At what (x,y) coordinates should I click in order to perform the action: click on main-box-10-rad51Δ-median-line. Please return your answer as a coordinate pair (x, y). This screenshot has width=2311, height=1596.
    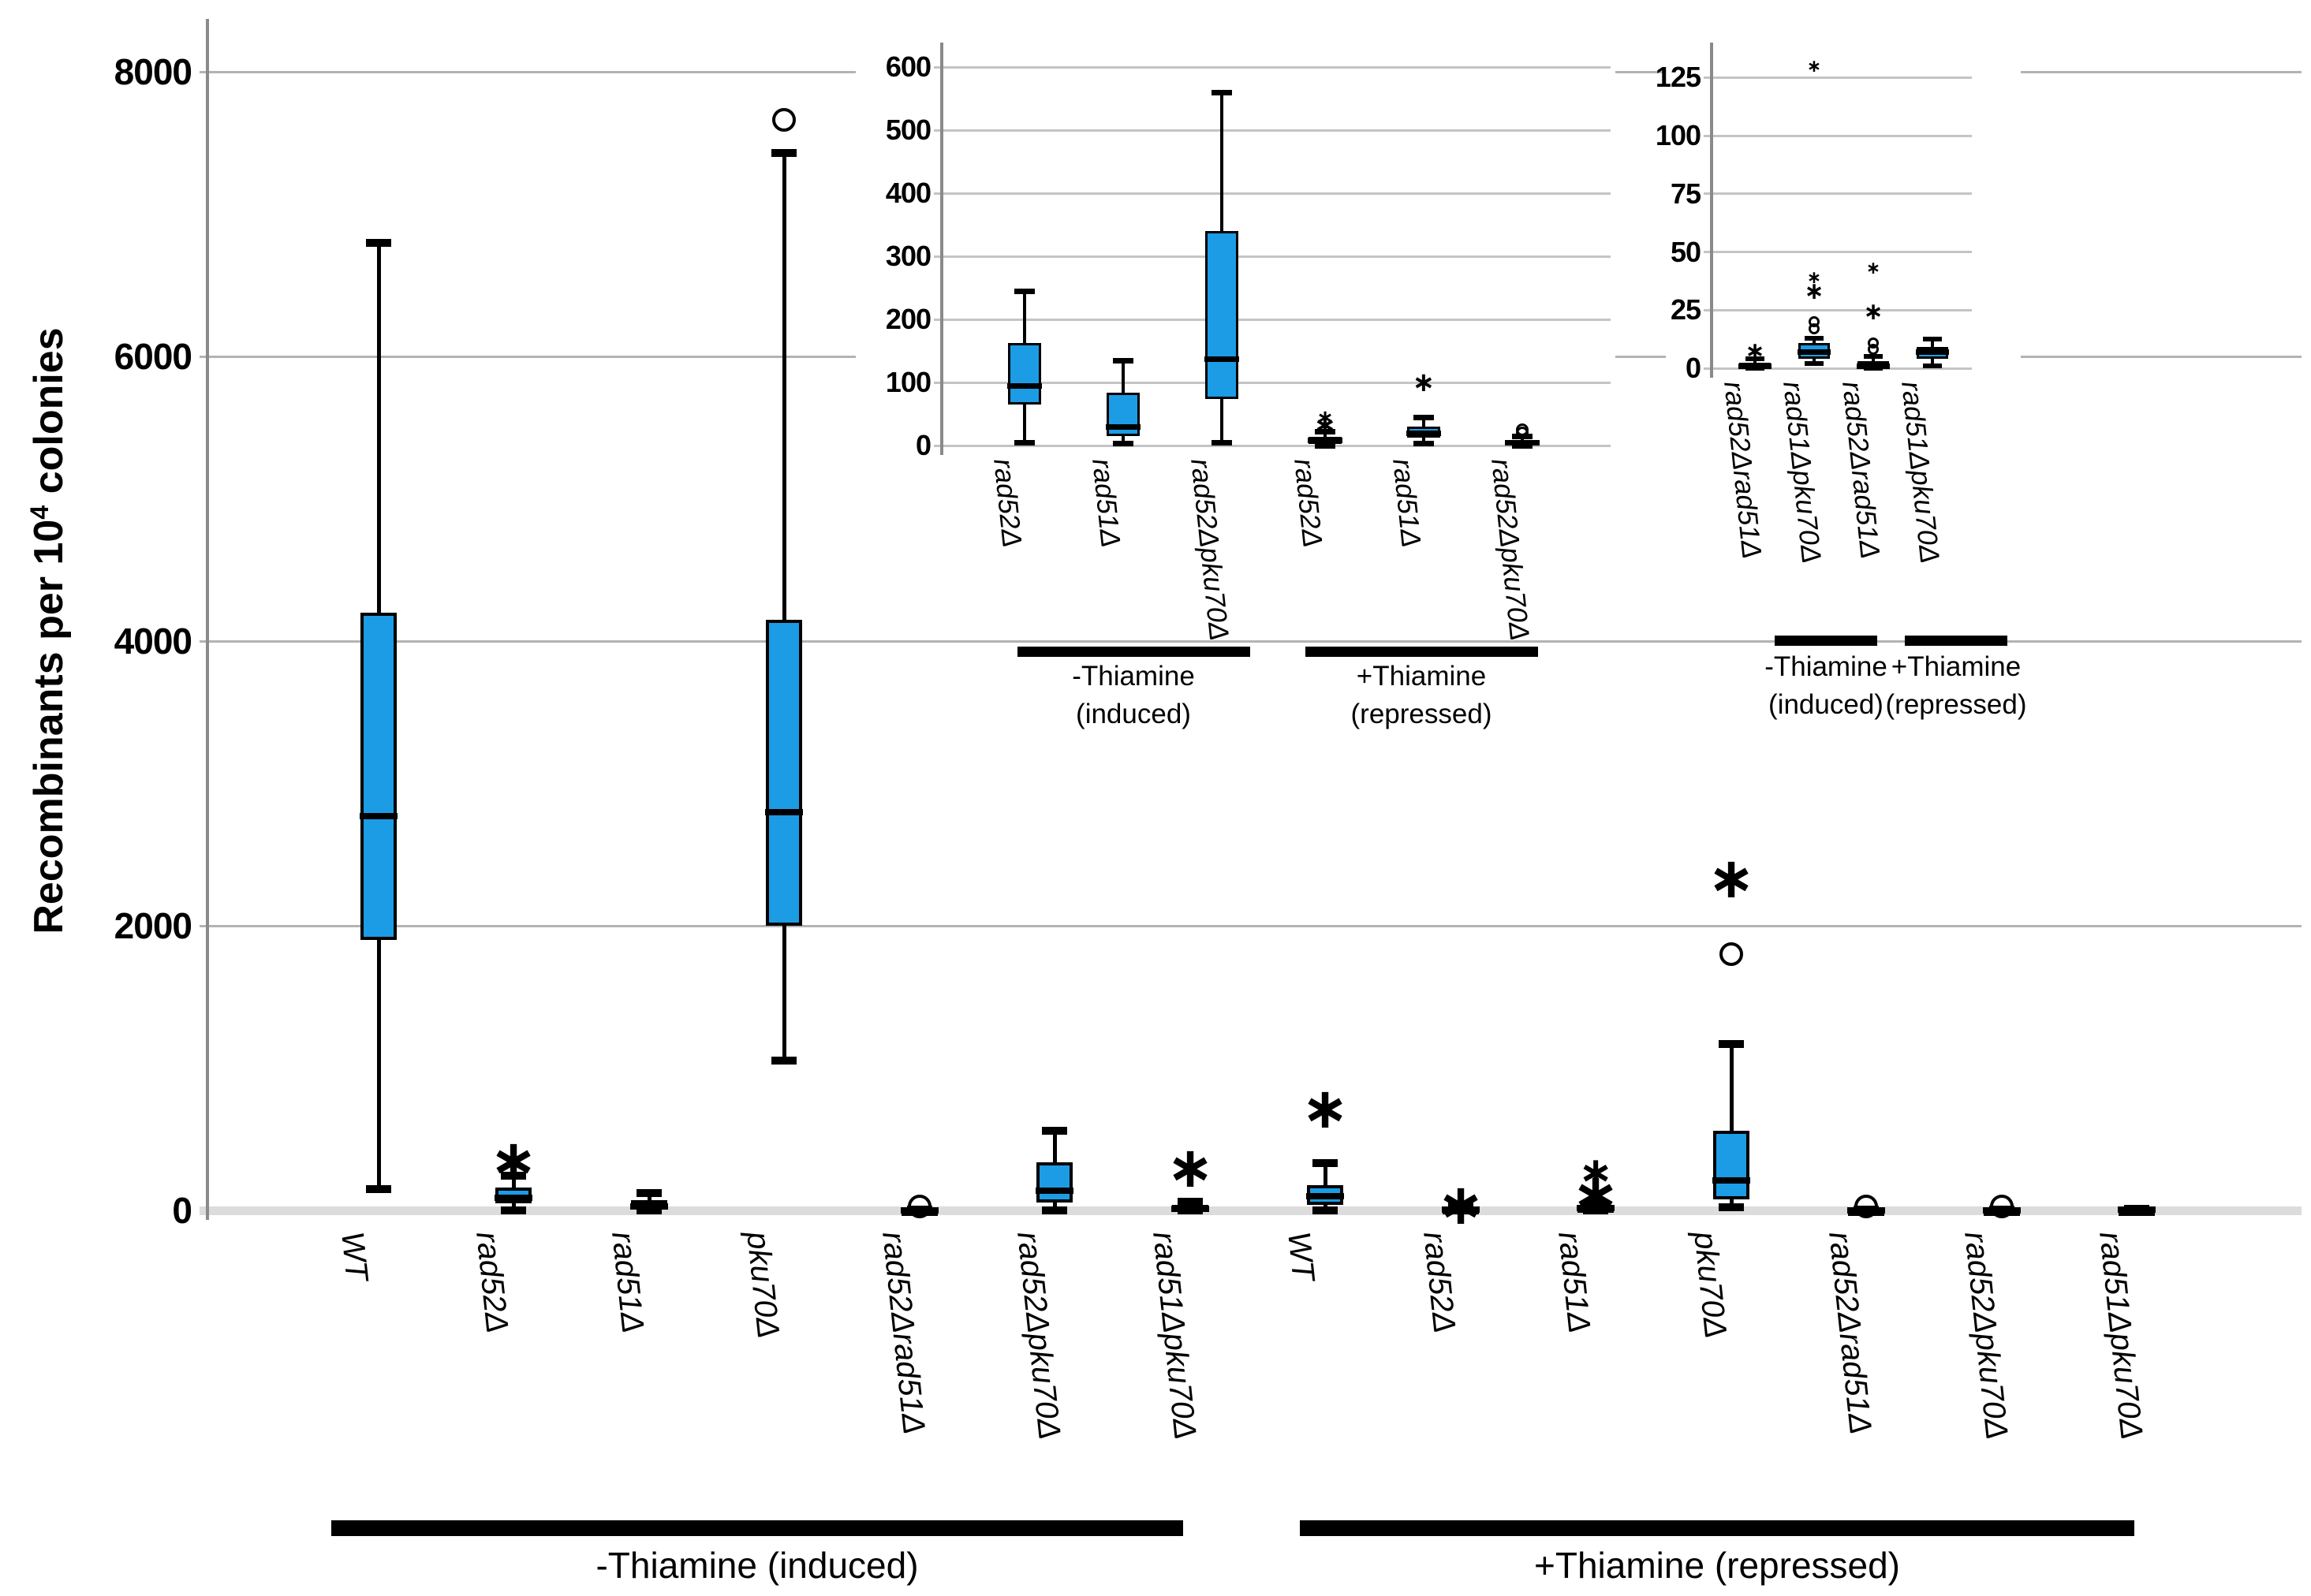
    Looking at the image, I should click on (1596, 1207).